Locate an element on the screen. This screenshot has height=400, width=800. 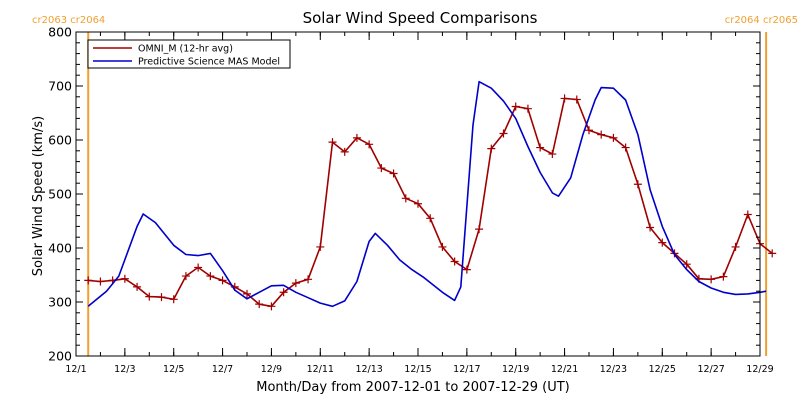
x-tick-label: 12/29 is located at coordinates (759, 369).